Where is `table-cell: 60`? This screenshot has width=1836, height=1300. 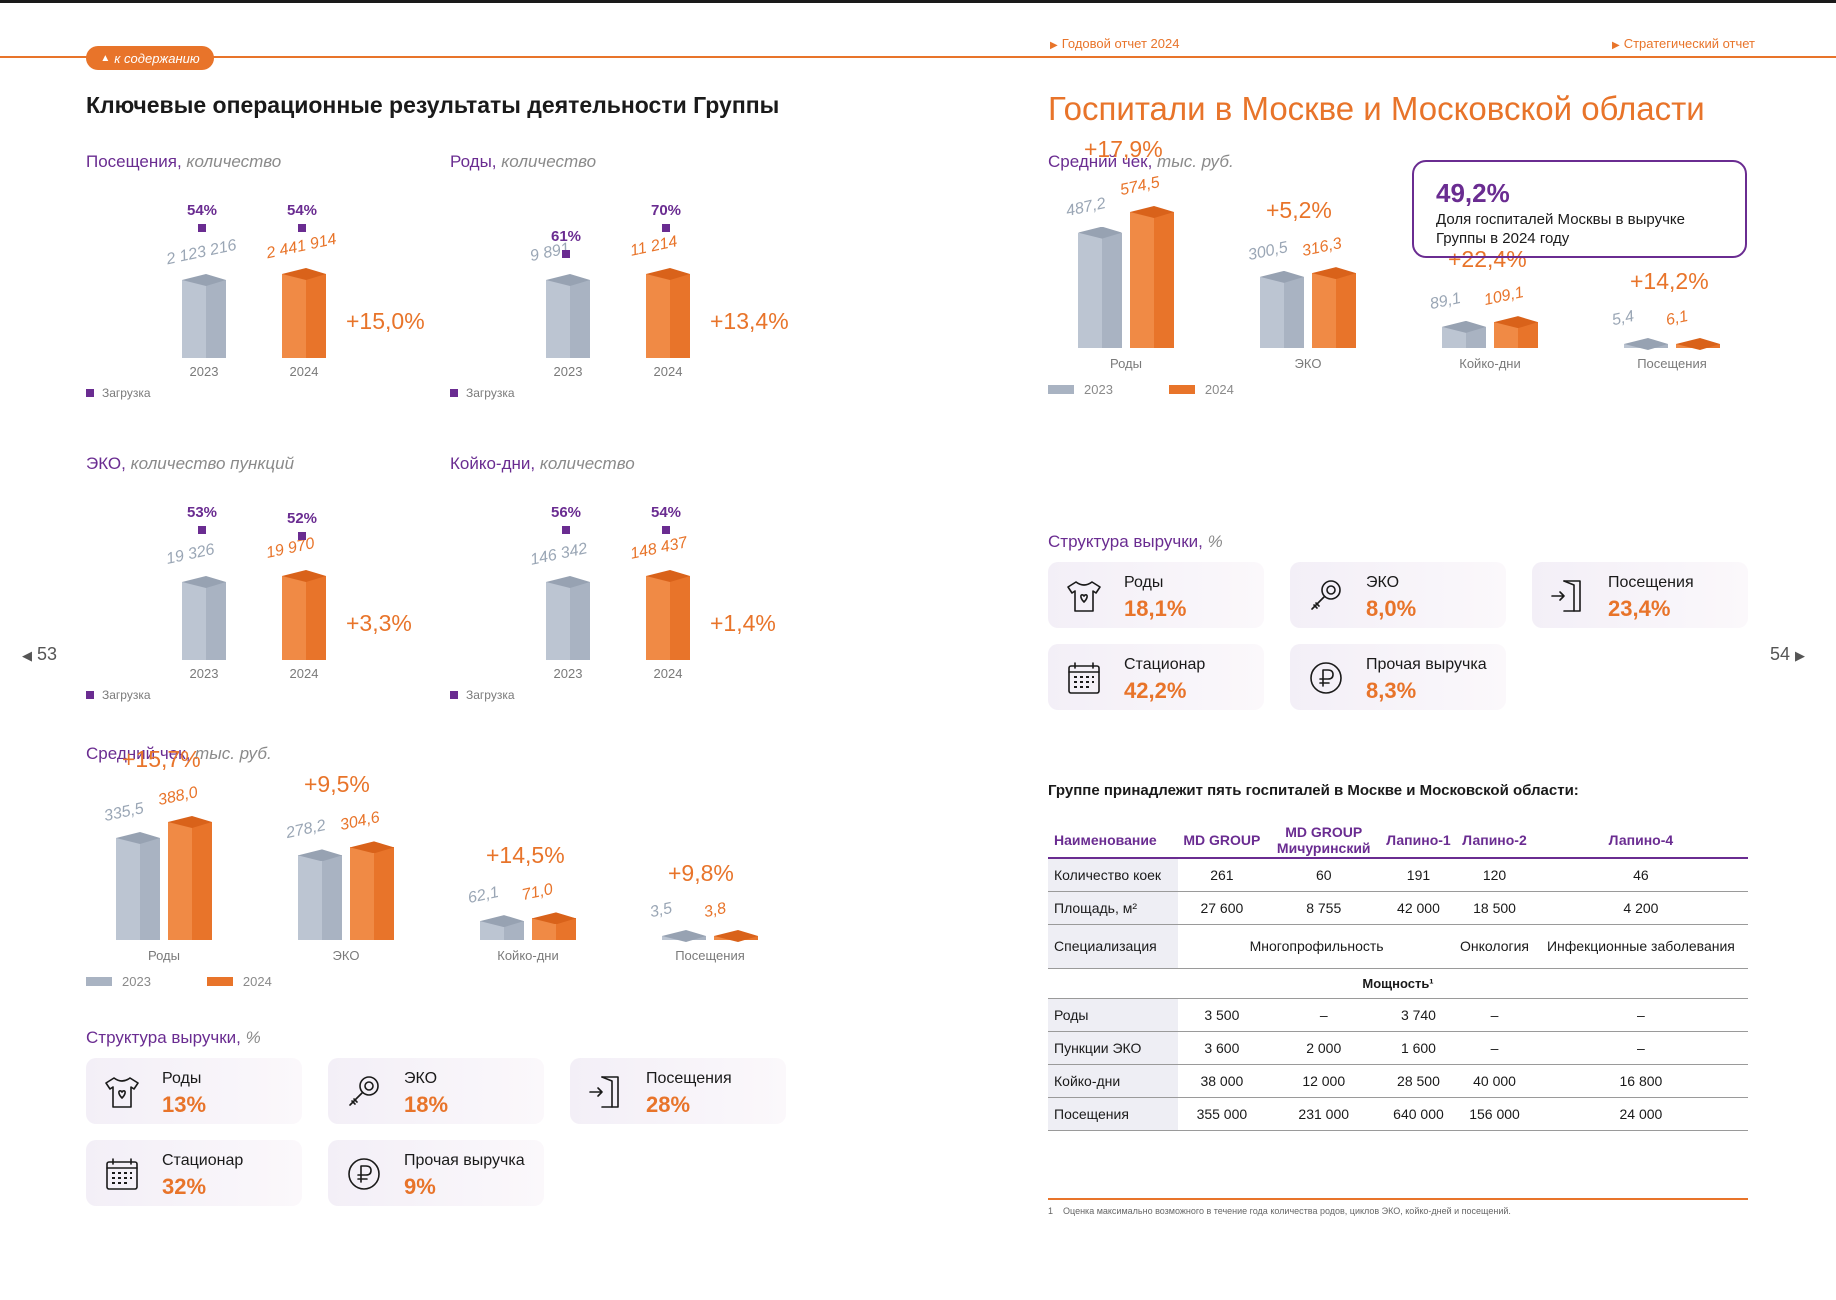
table-cell: 60 is located at coordinates (1323, 875).